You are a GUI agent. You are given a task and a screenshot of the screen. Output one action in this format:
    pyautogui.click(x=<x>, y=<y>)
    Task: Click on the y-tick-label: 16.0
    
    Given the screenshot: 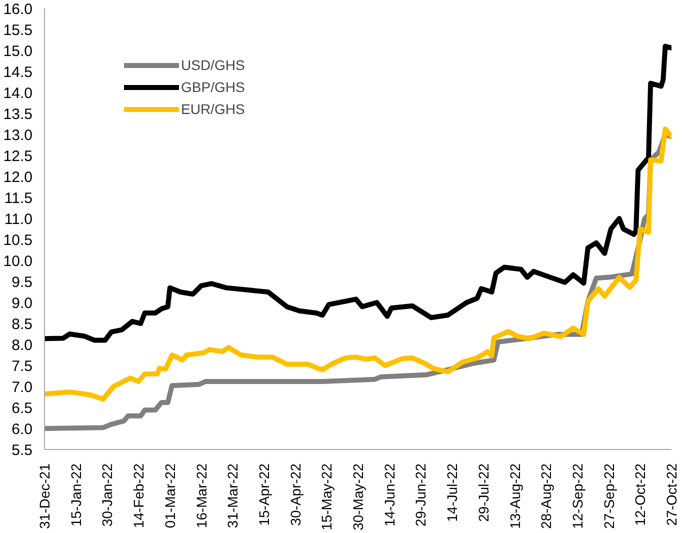 What is the action you would take?
    pyautogui.click(x=18, y=9)
    